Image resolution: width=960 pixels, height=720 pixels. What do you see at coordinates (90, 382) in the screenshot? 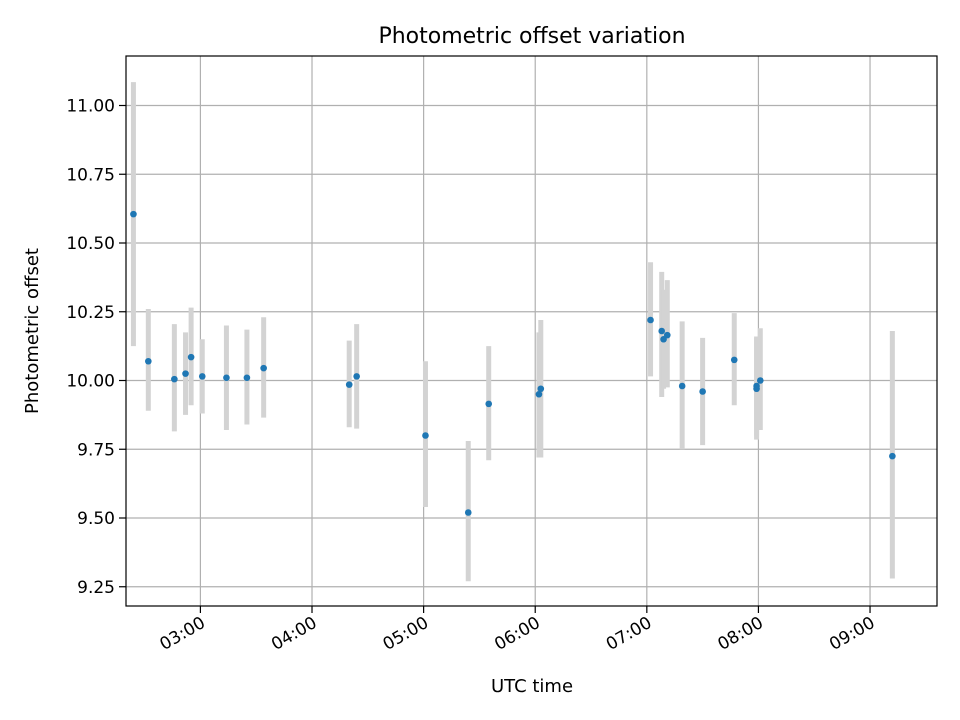
I see `y-tick-label: 10.00` at bounding box center [90, 382].